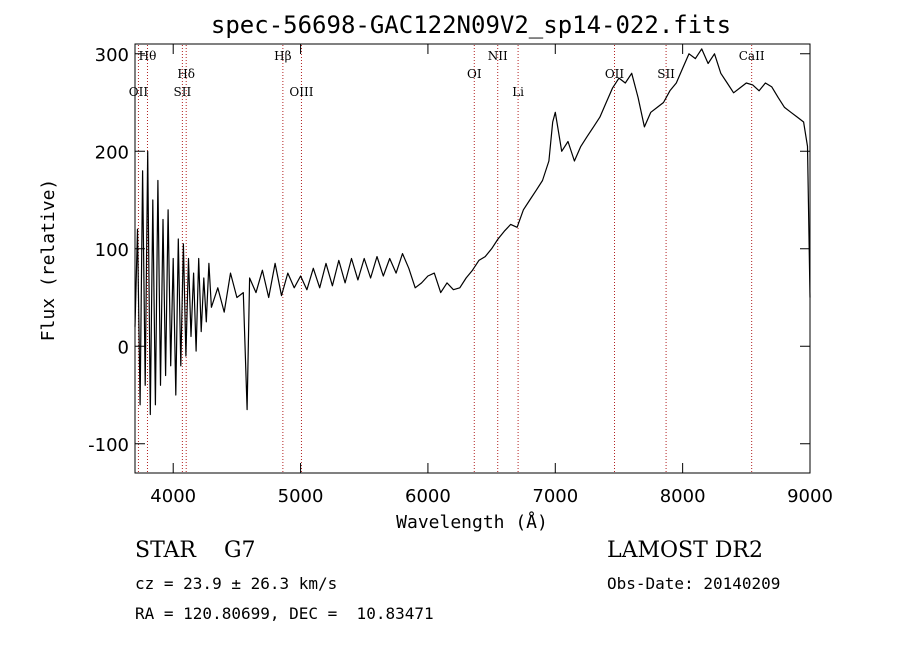 The height and width of the screenshot is (649, 900). I want to click on spectral-line-label: Hθ, so click(148, 56).